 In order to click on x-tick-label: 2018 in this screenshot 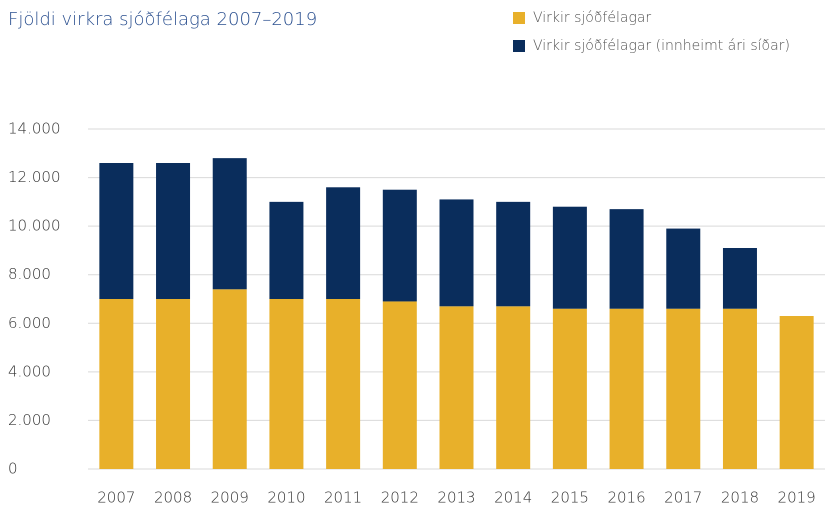, I will do `click(740, 498)`.